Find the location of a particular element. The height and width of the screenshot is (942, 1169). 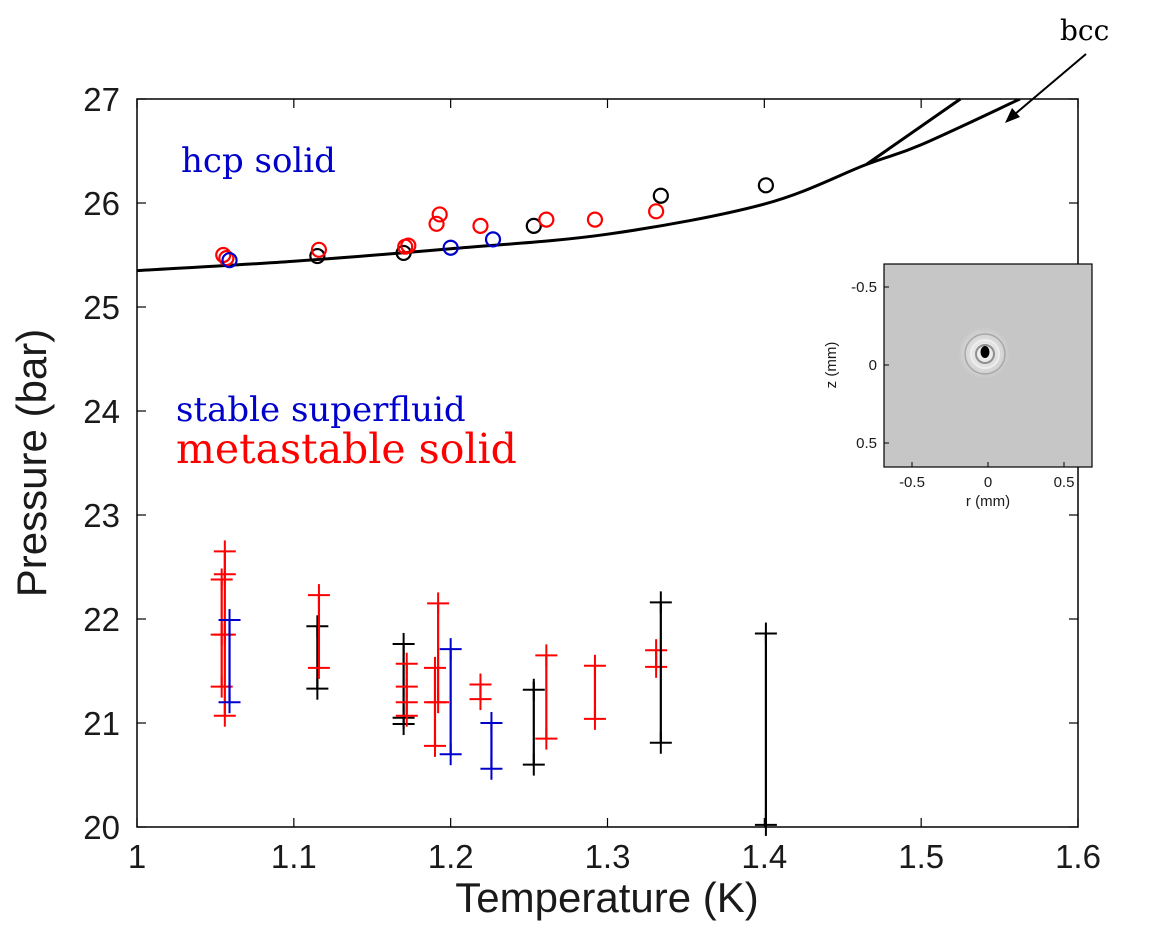

inset-image-panel: -0.5 0 0.5 -0.5 0 0.5 r (mm) z (mm) is located at coordinates (958, 386).